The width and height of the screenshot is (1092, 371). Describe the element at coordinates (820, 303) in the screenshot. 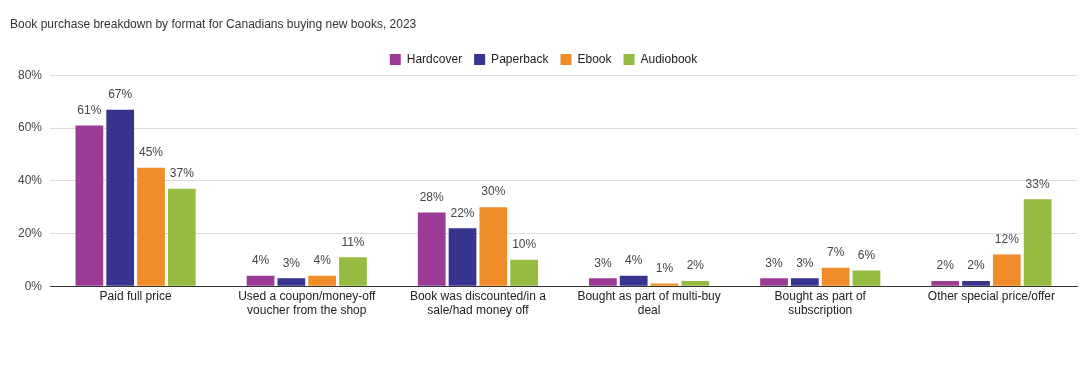

I see `x-tick-label: Bought as part of subscription` at that location.